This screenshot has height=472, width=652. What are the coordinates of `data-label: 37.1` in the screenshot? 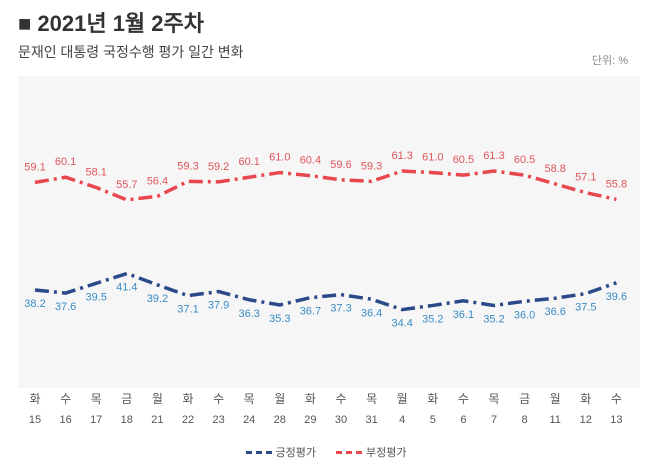 It's located at (187, 310).